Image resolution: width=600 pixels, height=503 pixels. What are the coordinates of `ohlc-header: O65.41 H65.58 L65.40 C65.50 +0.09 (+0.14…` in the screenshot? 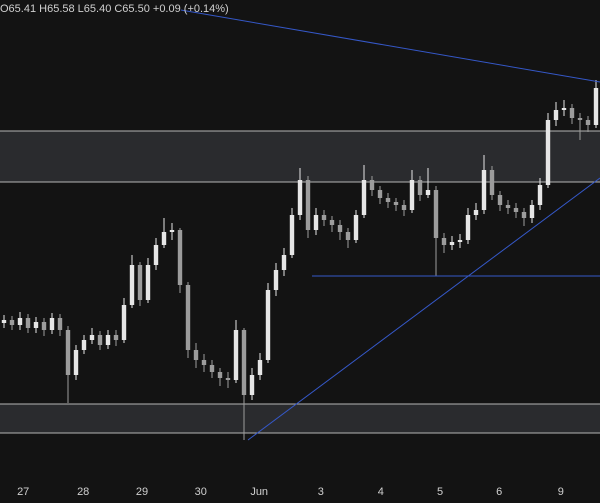 It's located at (114, 9).